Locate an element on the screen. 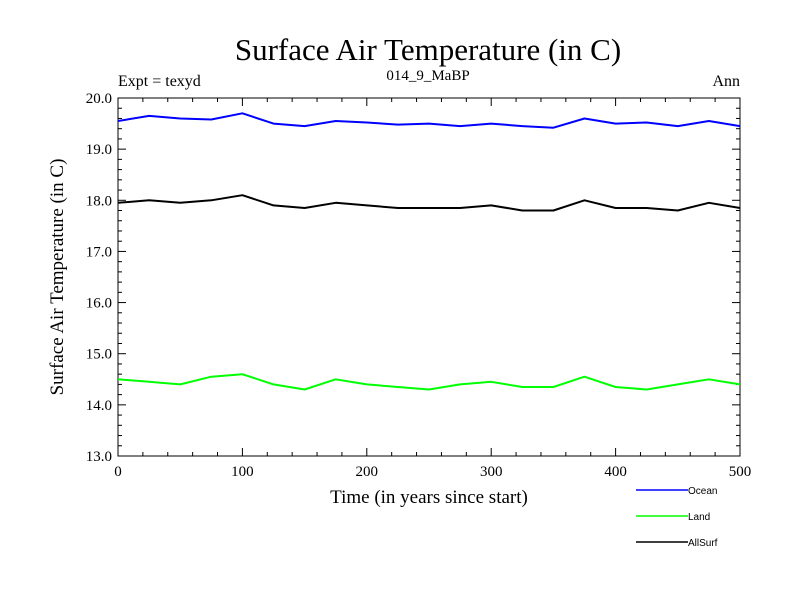 The width and height of the screenshot is (800, 600). y-tick-label: 20.0 is located at coordinates (99, 99).